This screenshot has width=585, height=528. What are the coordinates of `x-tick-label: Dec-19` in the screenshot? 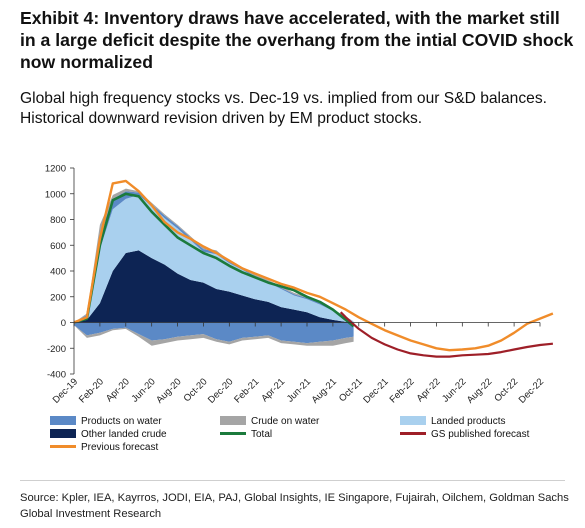 It's located at (65, 390).